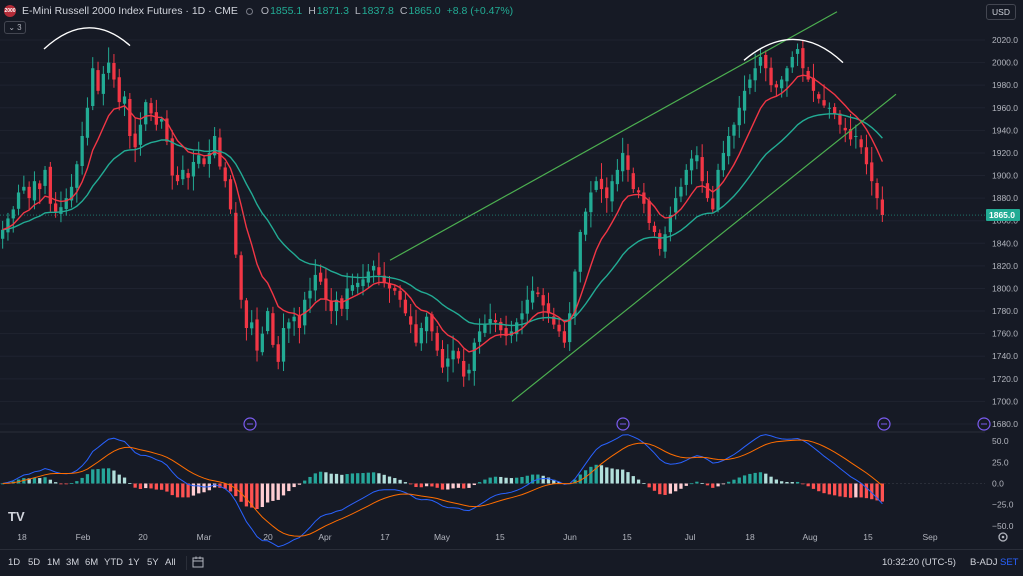 Image resolution: width=1023 pixels, height=576 pixels. I want to click on time-axis: 18 Feb 20 Mar 20 Apr 17 May 15 Jun 15 Jul 18 Aug 15 Sep, so click(477, 537).